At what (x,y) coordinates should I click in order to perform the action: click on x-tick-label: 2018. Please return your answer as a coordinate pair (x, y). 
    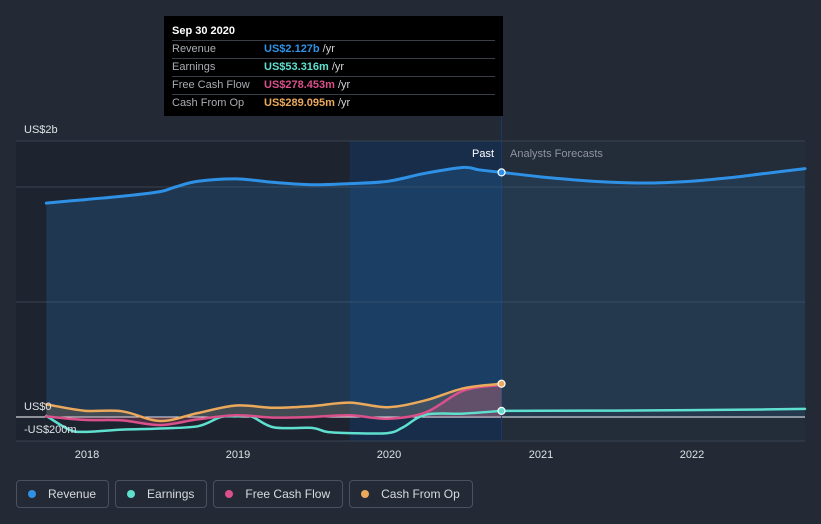
    Looking at the image, I should click on (87, 455).